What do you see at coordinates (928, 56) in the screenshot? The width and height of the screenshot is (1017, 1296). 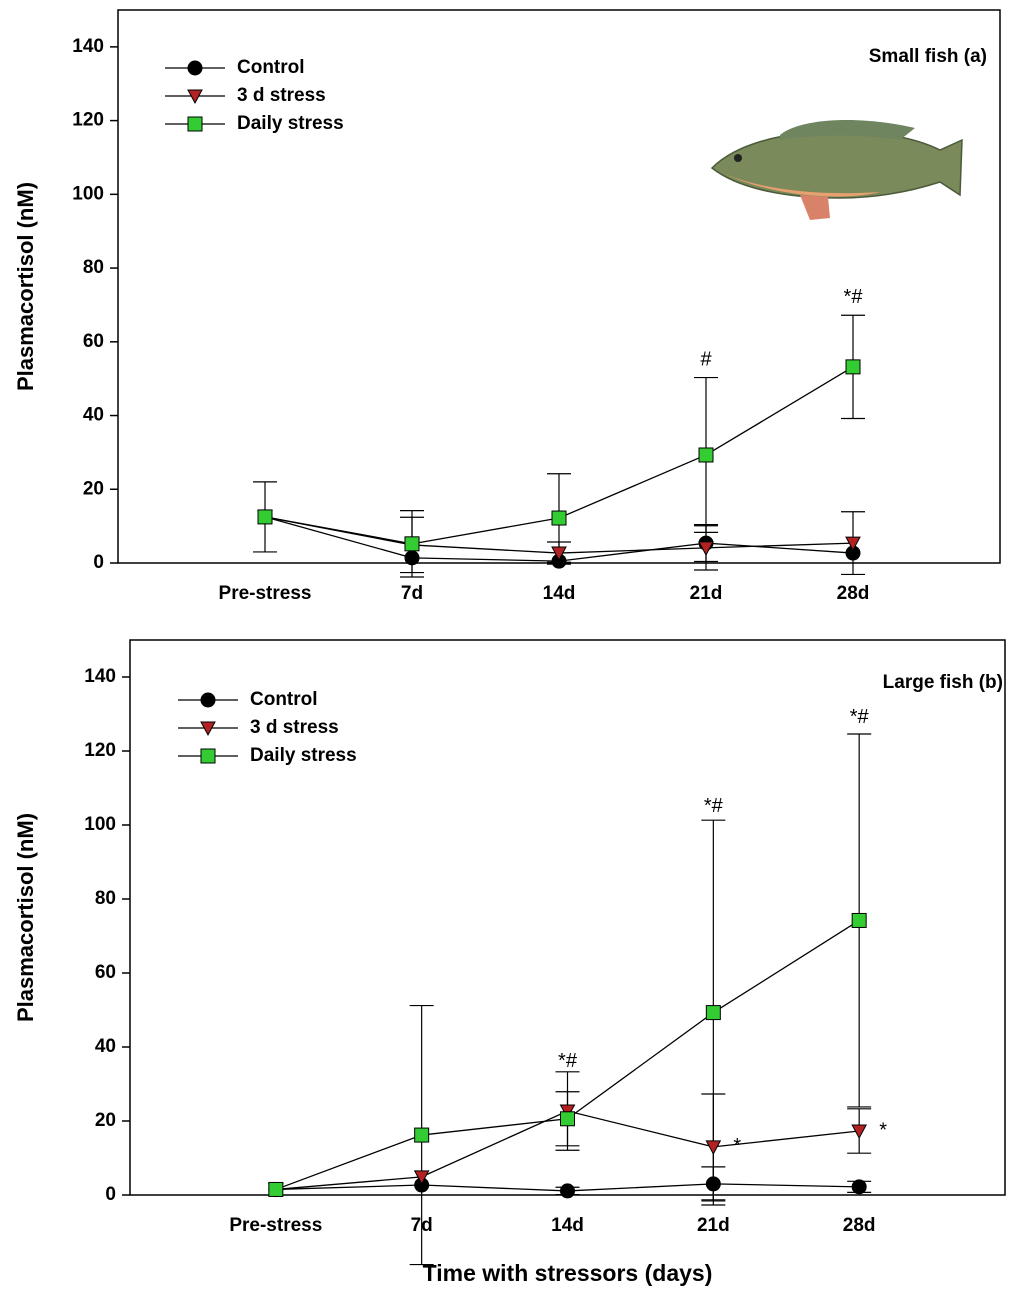 I see `panel-label: Small fish (a)` at bounding box center [928, 56].